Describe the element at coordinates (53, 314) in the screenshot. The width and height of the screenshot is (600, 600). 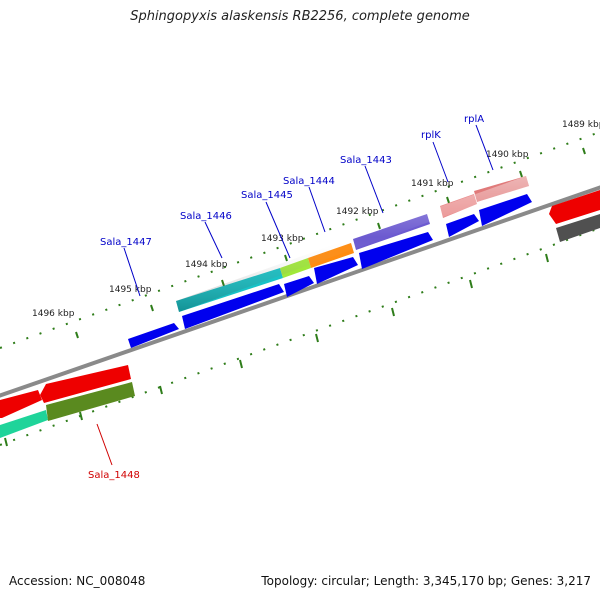
I see `scale-label: 1496 kbp` at that location.